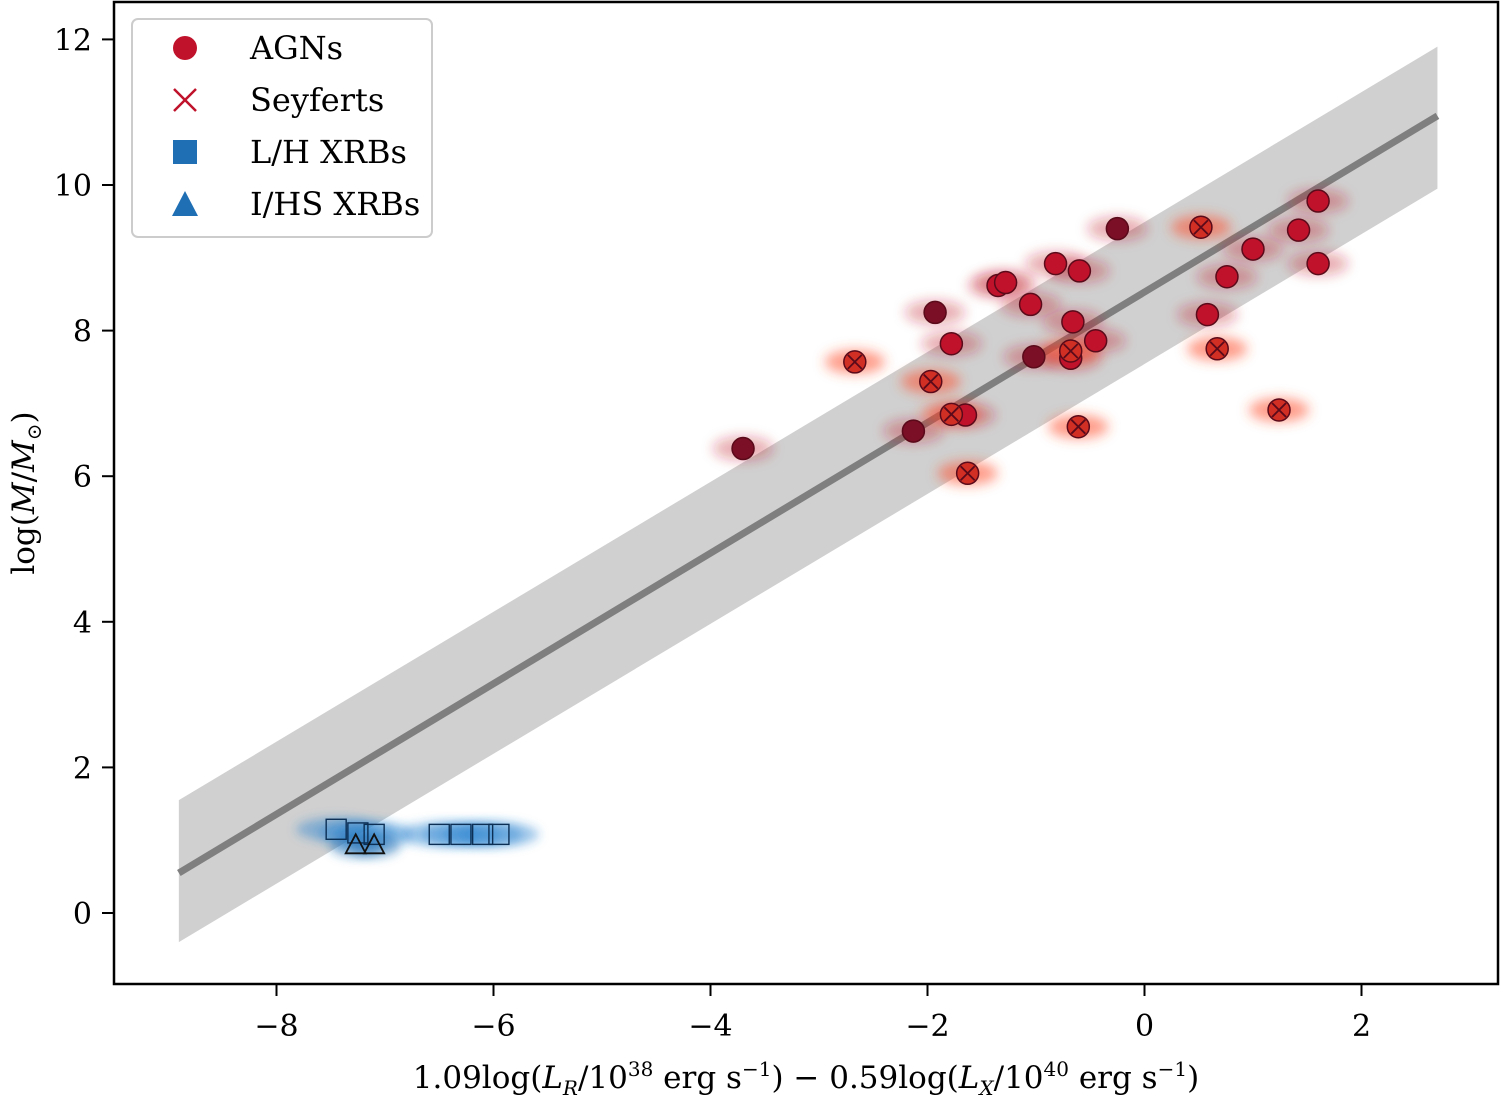 This screenshot has width=1501, height=1106. Describe the element at coordinates (276, 1026) in the screenshot. I see `x-tick-label: −8` at that location.